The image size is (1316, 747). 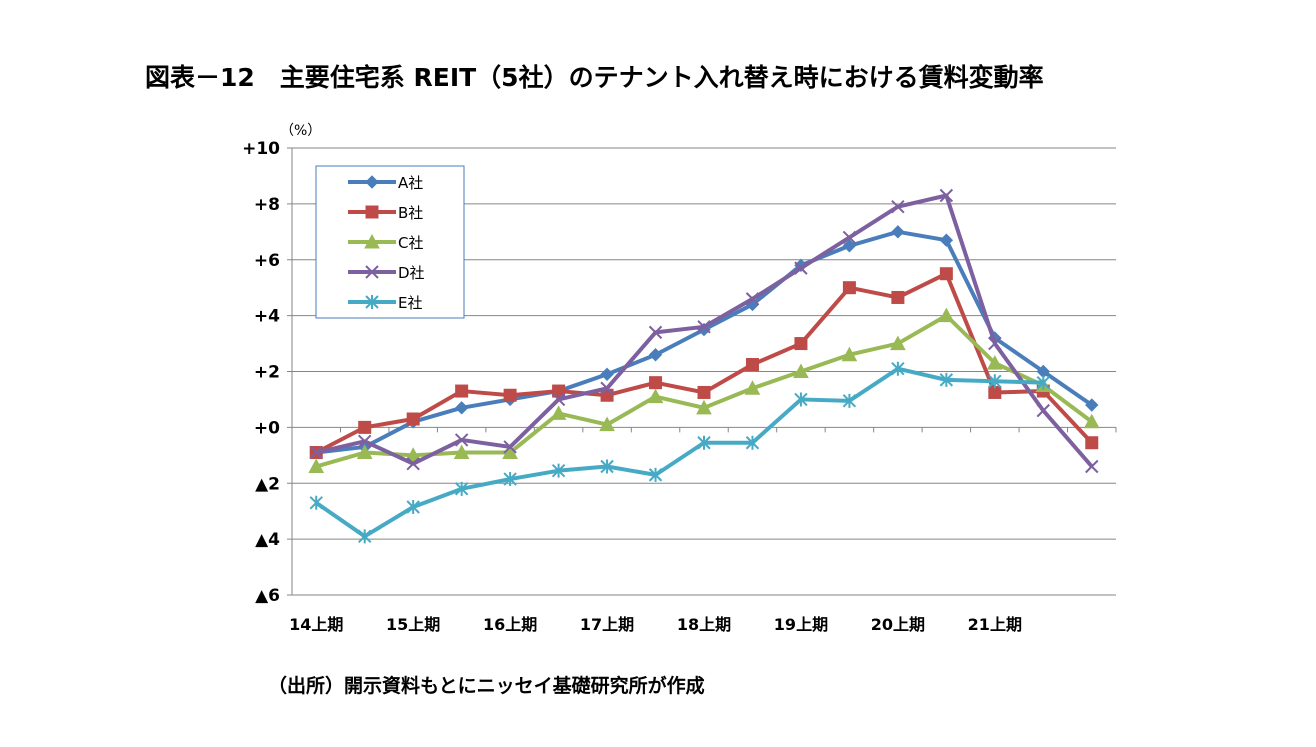 I want to click on x-tick-label: 15上期, so click(x=413, y=624).